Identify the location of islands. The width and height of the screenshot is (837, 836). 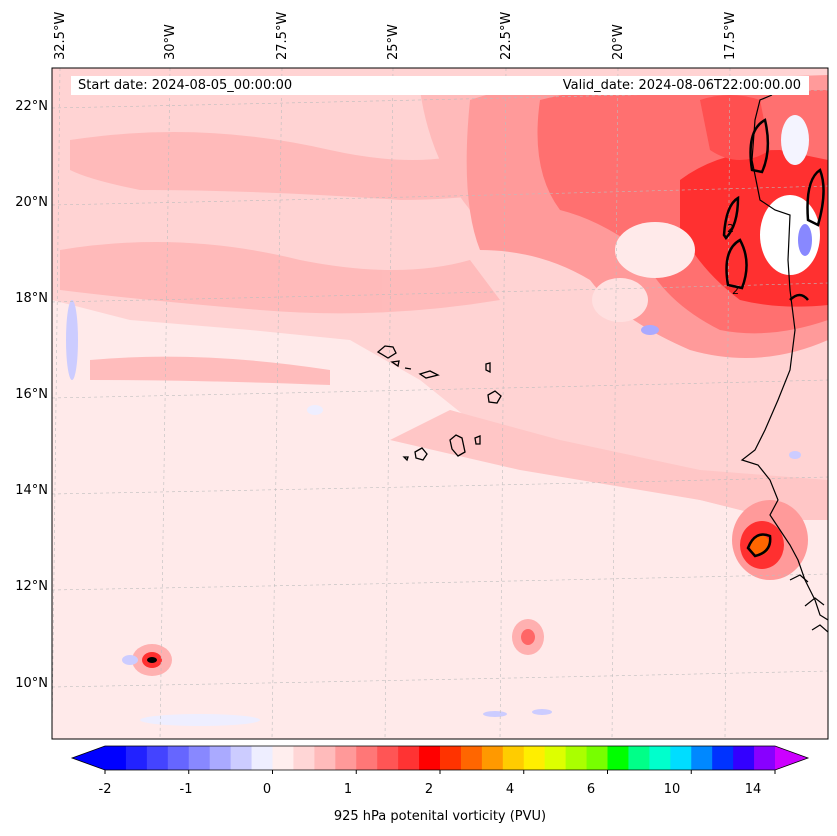
(439, 403).